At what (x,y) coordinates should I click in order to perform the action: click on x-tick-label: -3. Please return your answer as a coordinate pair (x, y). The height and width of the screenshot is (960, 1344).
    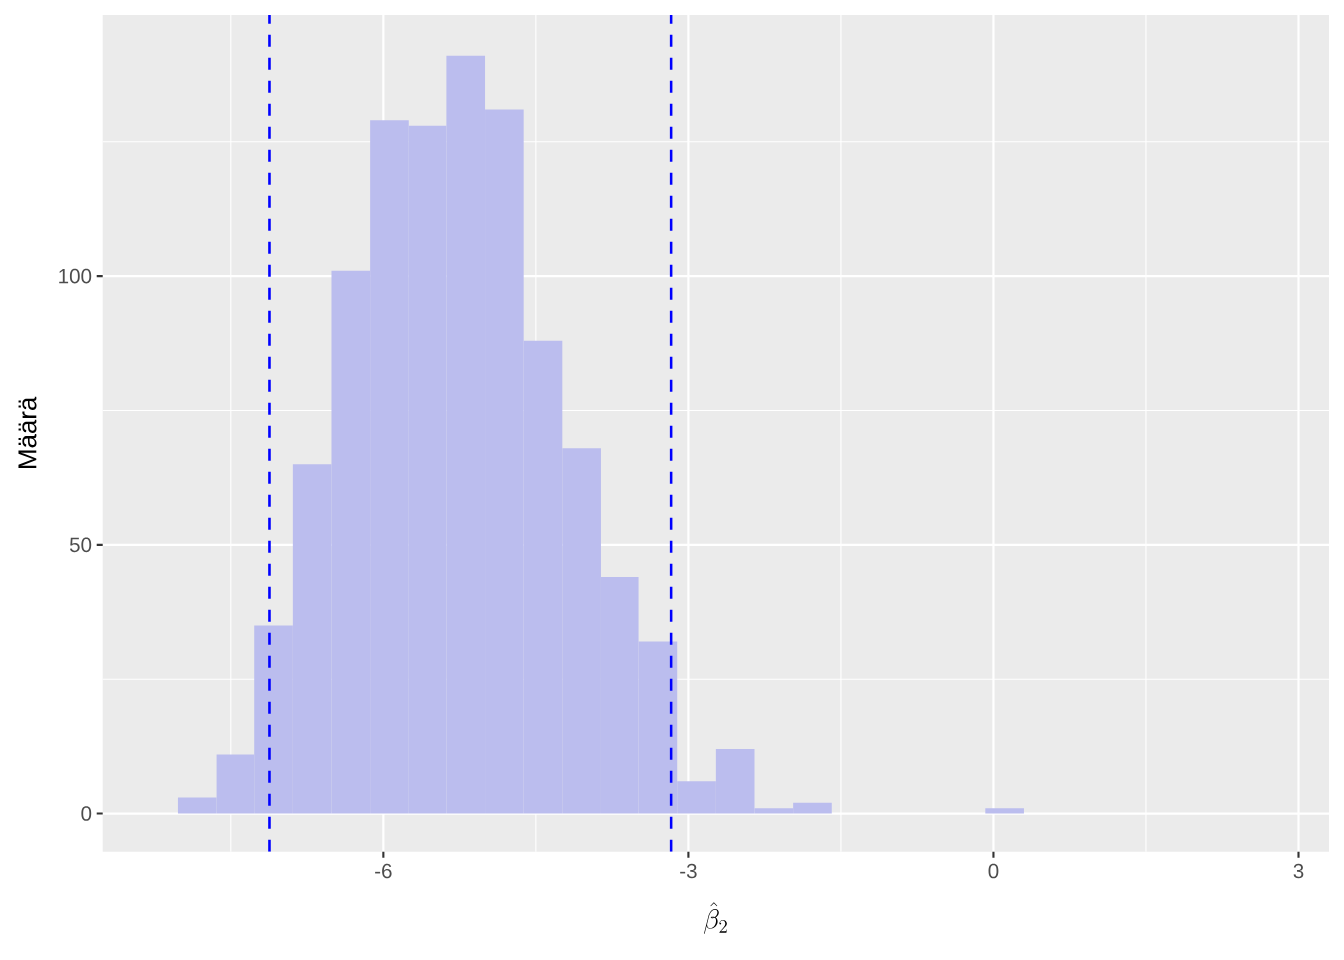
    Looking at the image, I should click on (688, 871).